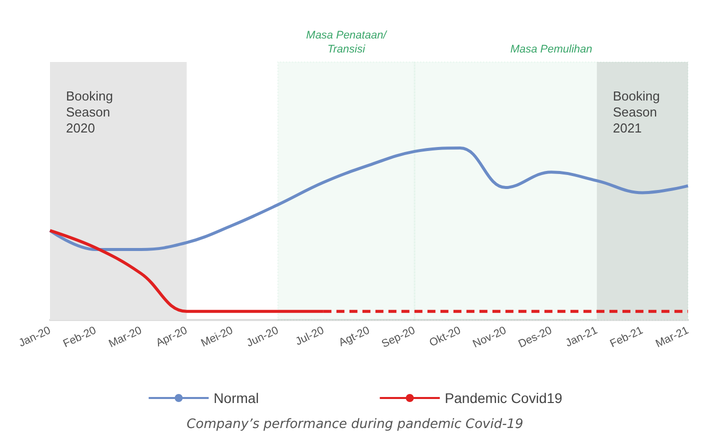 This screenshot has width=710, height=440. I want to click on legend-label: Pandemic Covid19, so click(503, 398).